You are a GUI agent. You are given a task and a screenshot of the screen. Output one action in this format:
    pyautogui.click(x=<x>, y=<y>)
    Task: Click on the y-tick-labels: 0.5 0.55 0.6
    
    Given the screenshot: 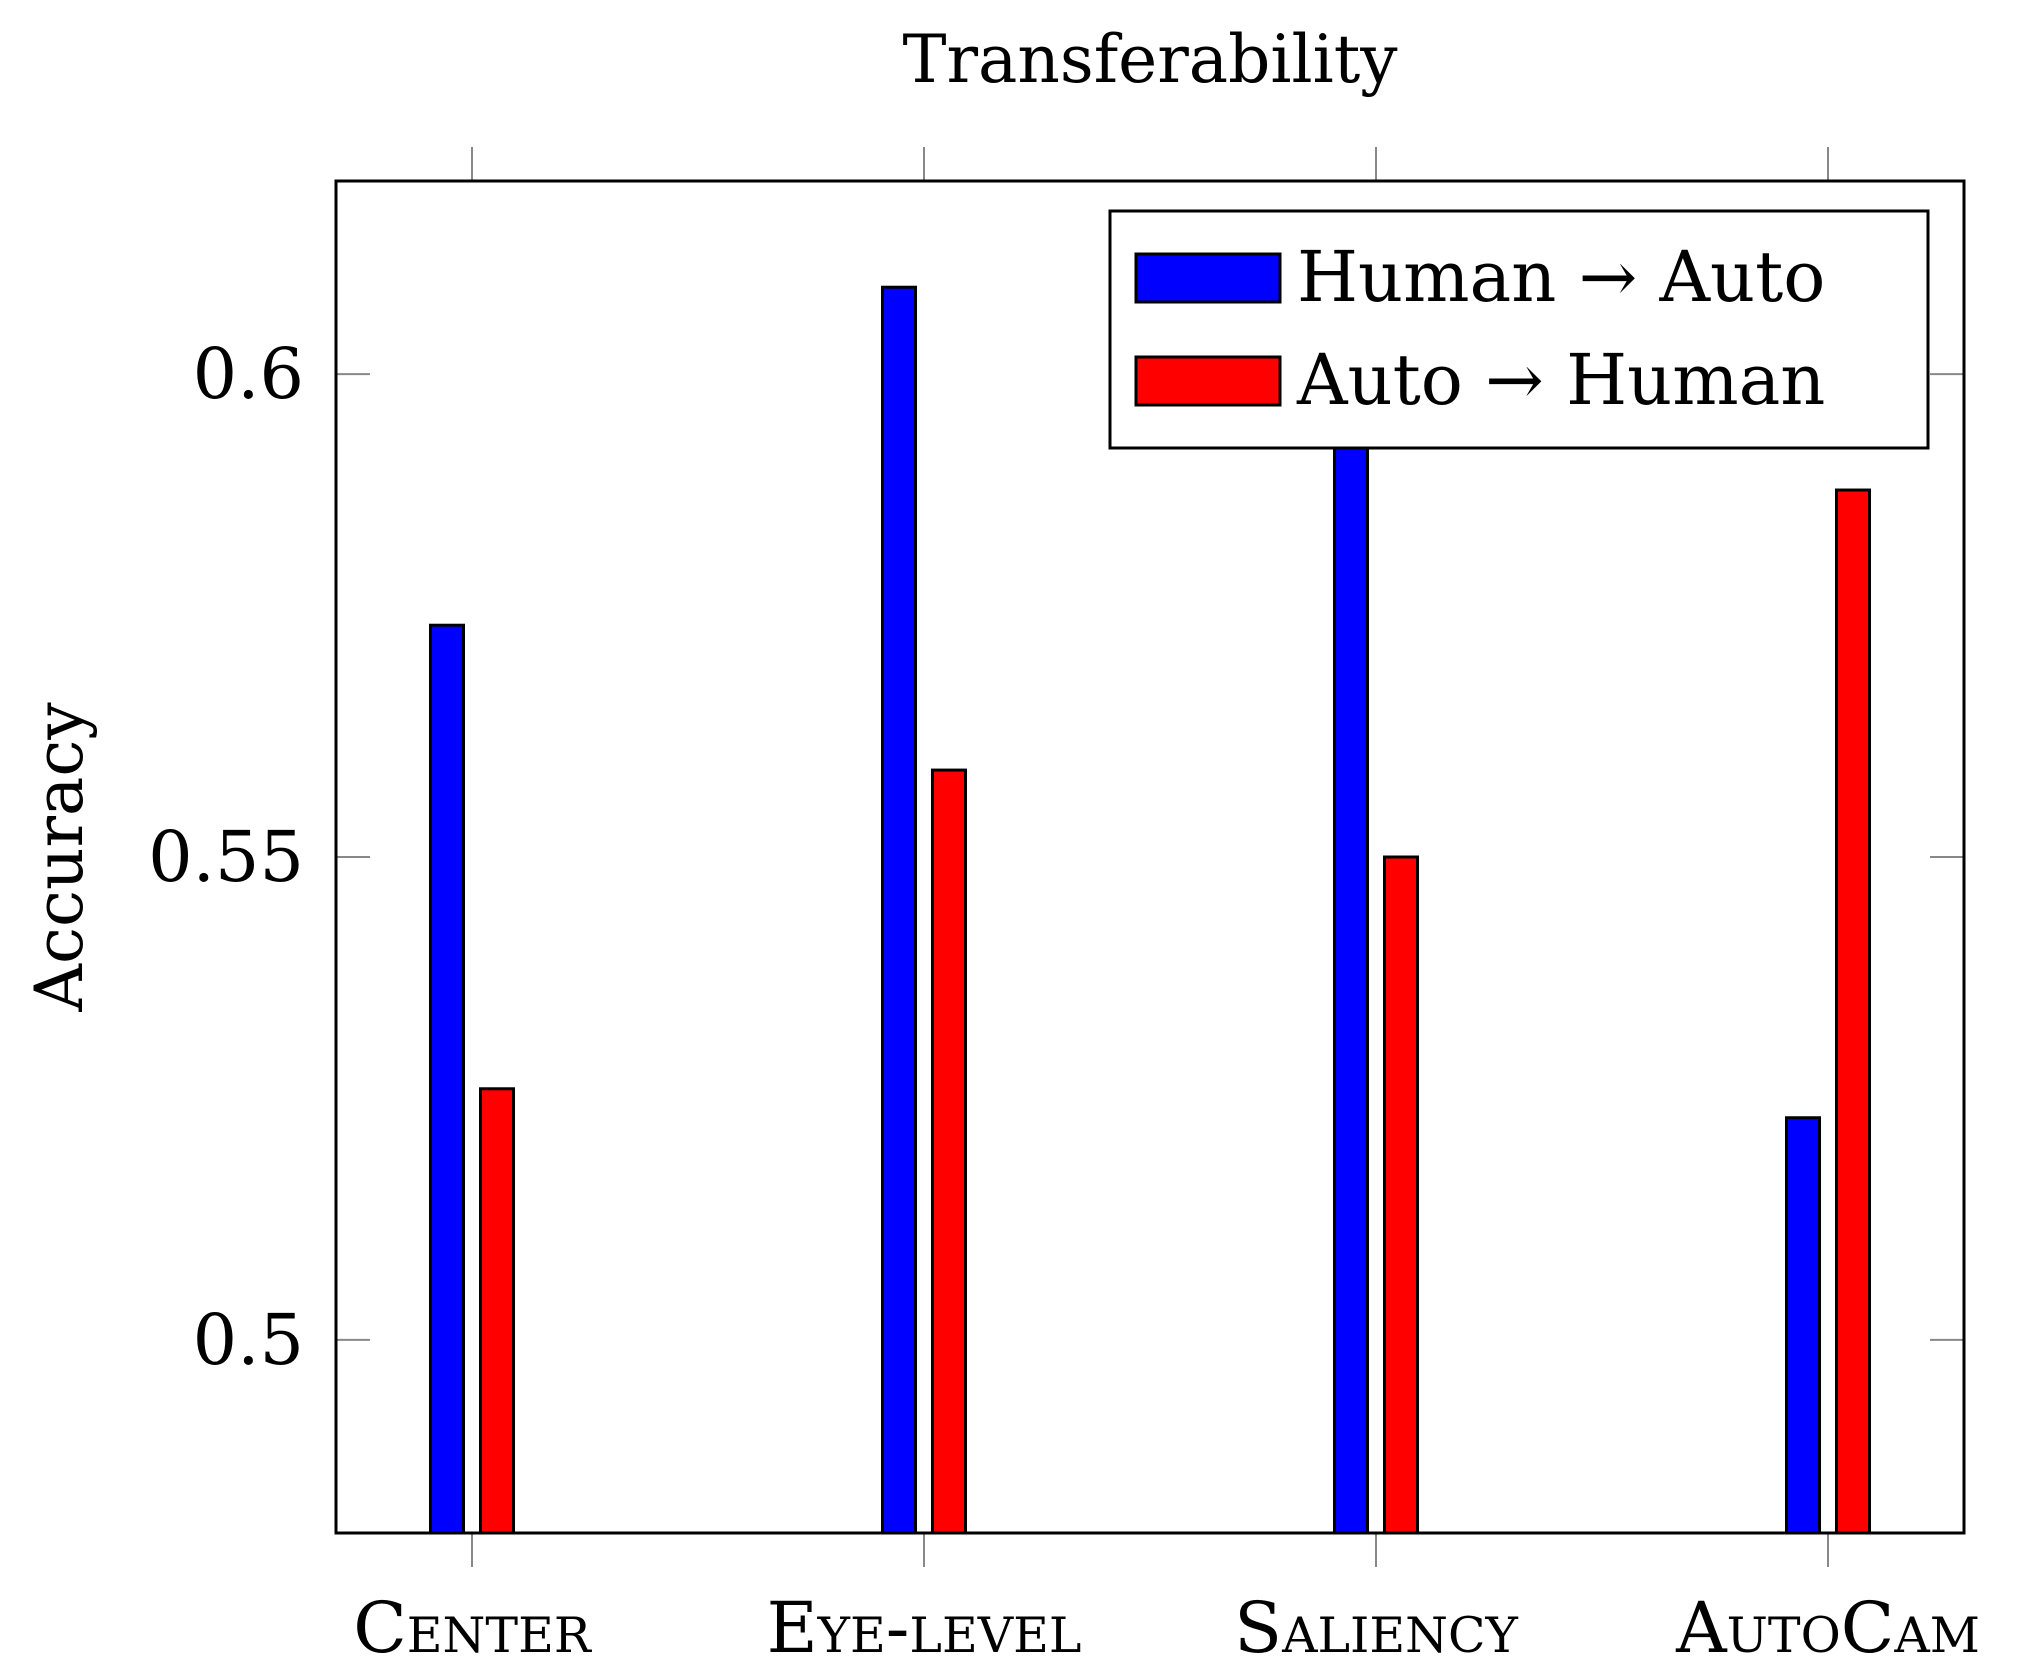 What is the action you would take?
    pyautogui.click(x=226, y=857)
    